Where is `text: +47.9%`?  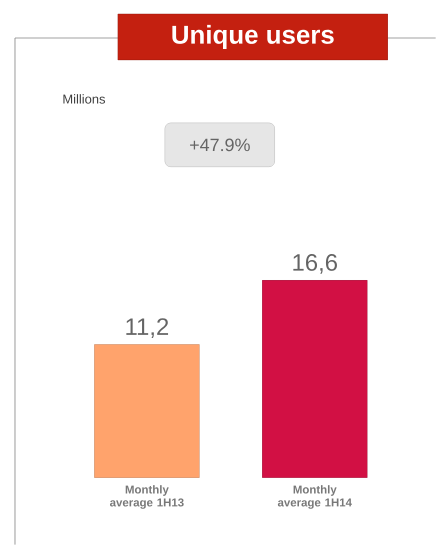
text: +47.9% is located at coordinates (220, 145).